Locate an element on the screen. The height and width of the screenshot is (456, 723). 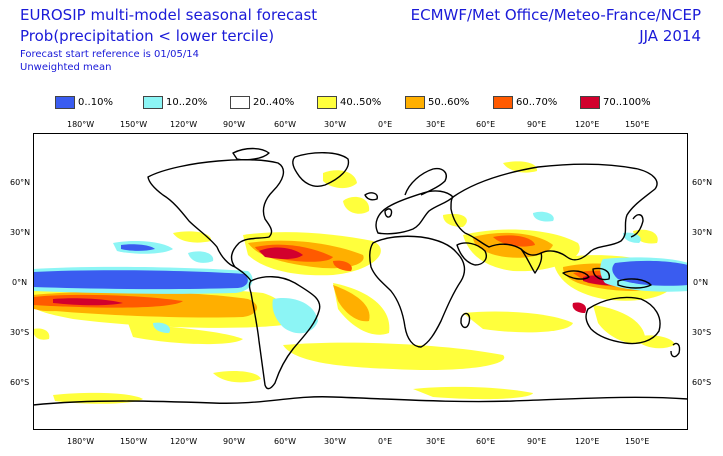
lon-label-bottom: 30°E is located at coordinates (436, 441).